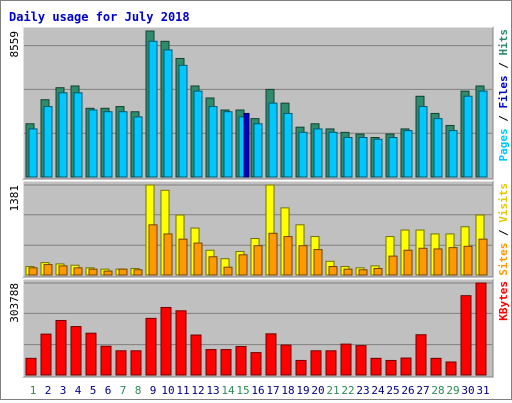 The width and height of the screenshot is (512, 403). Describe the element at coordinates (407, 390) in the screenshot. I see `x-tick-label: 26` at that location.